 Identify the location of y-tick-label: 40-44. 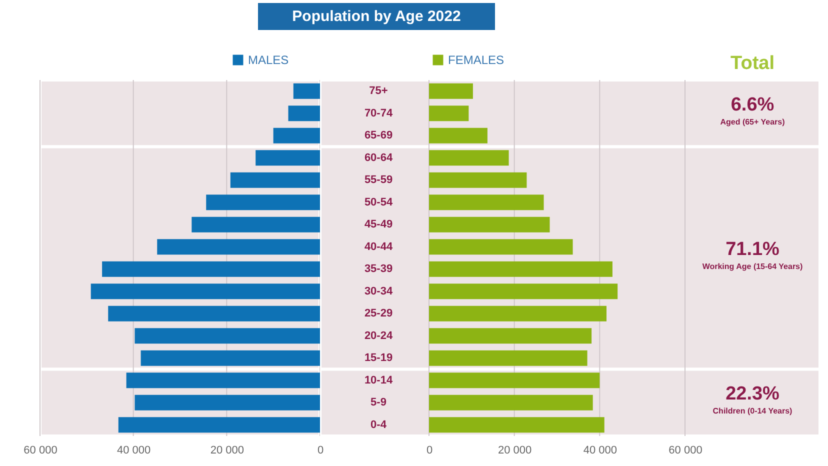
(379, 246).